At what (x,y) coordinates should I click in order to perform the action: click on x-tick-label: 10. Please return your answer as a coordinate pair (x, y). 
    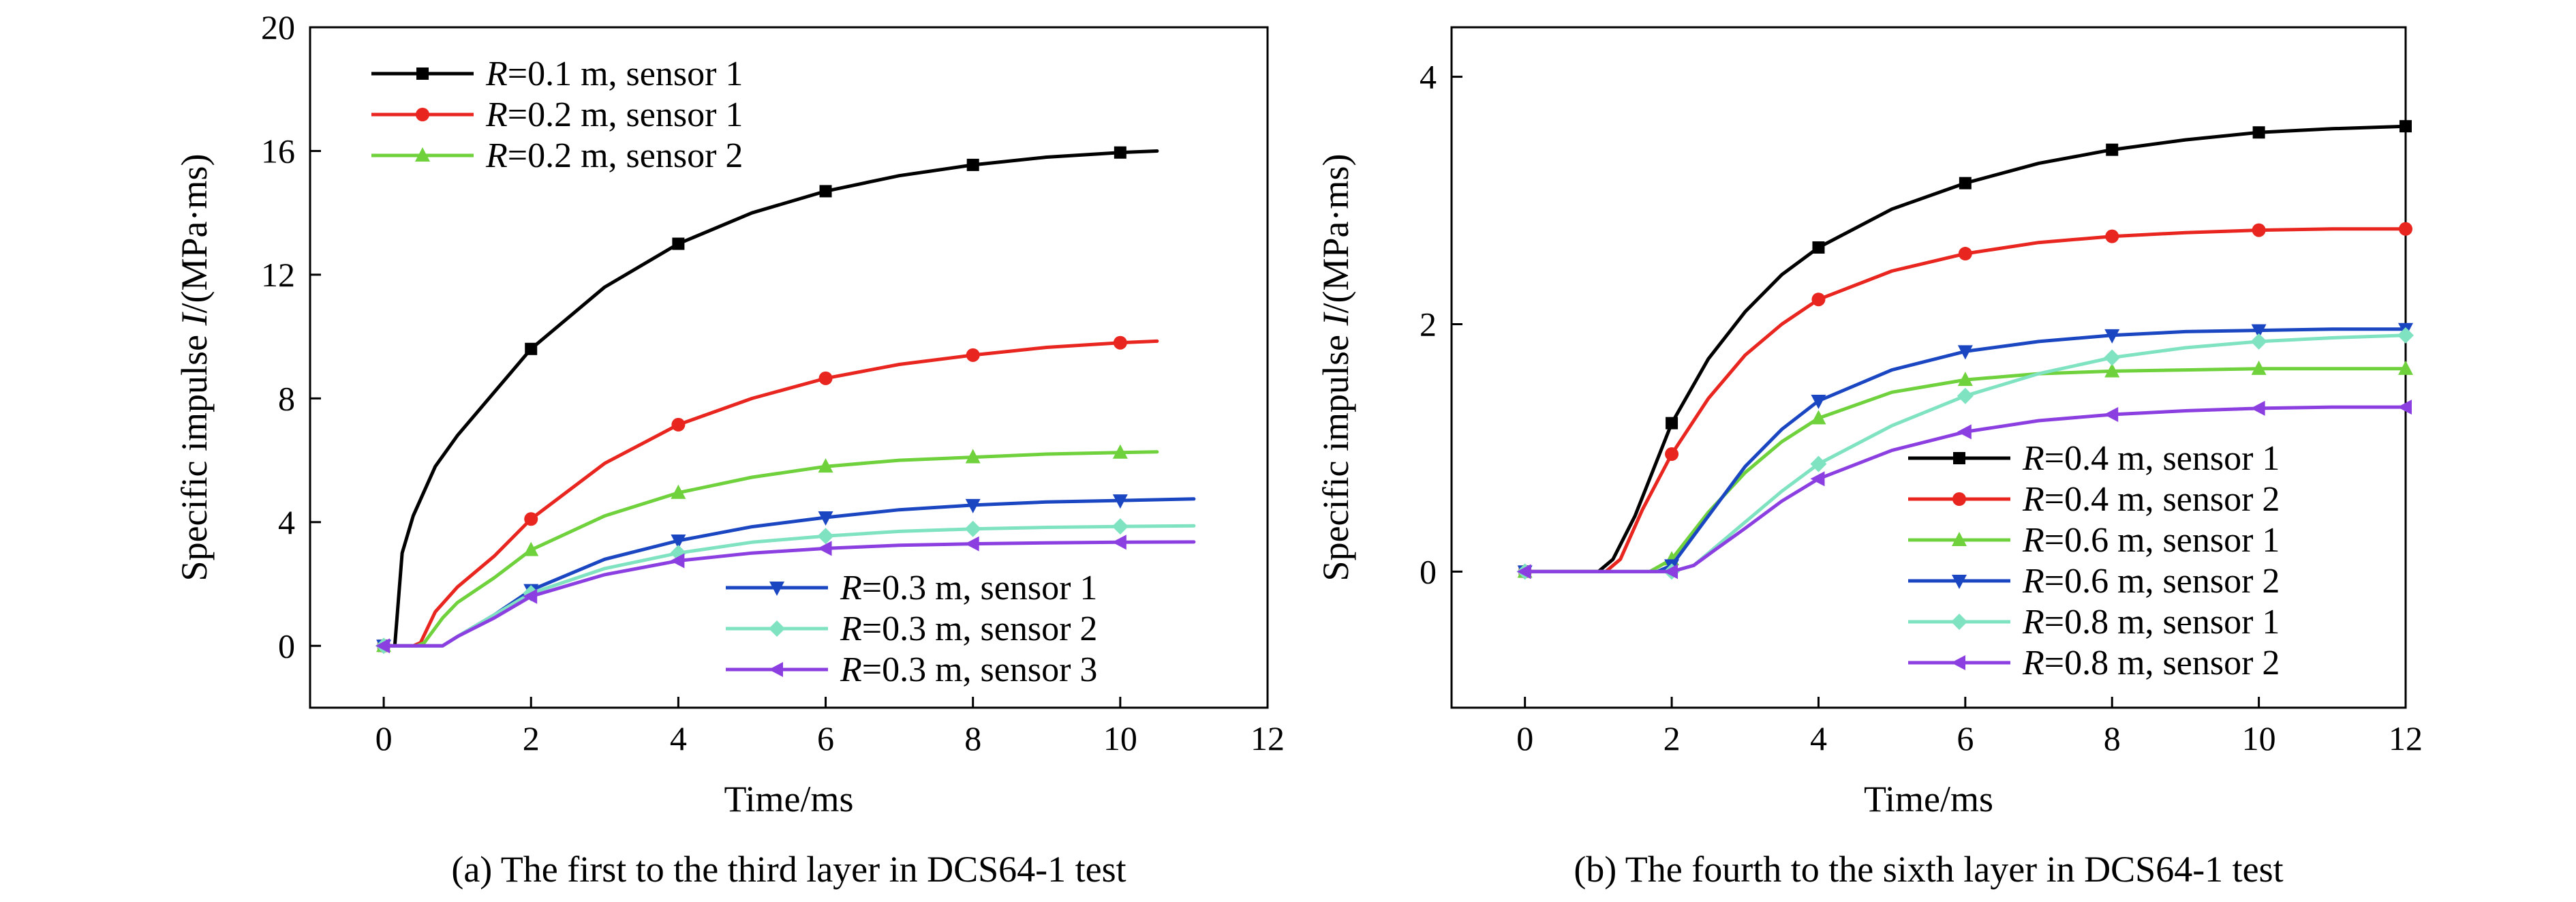
    Looking at the image, I should click on (1120, 738).